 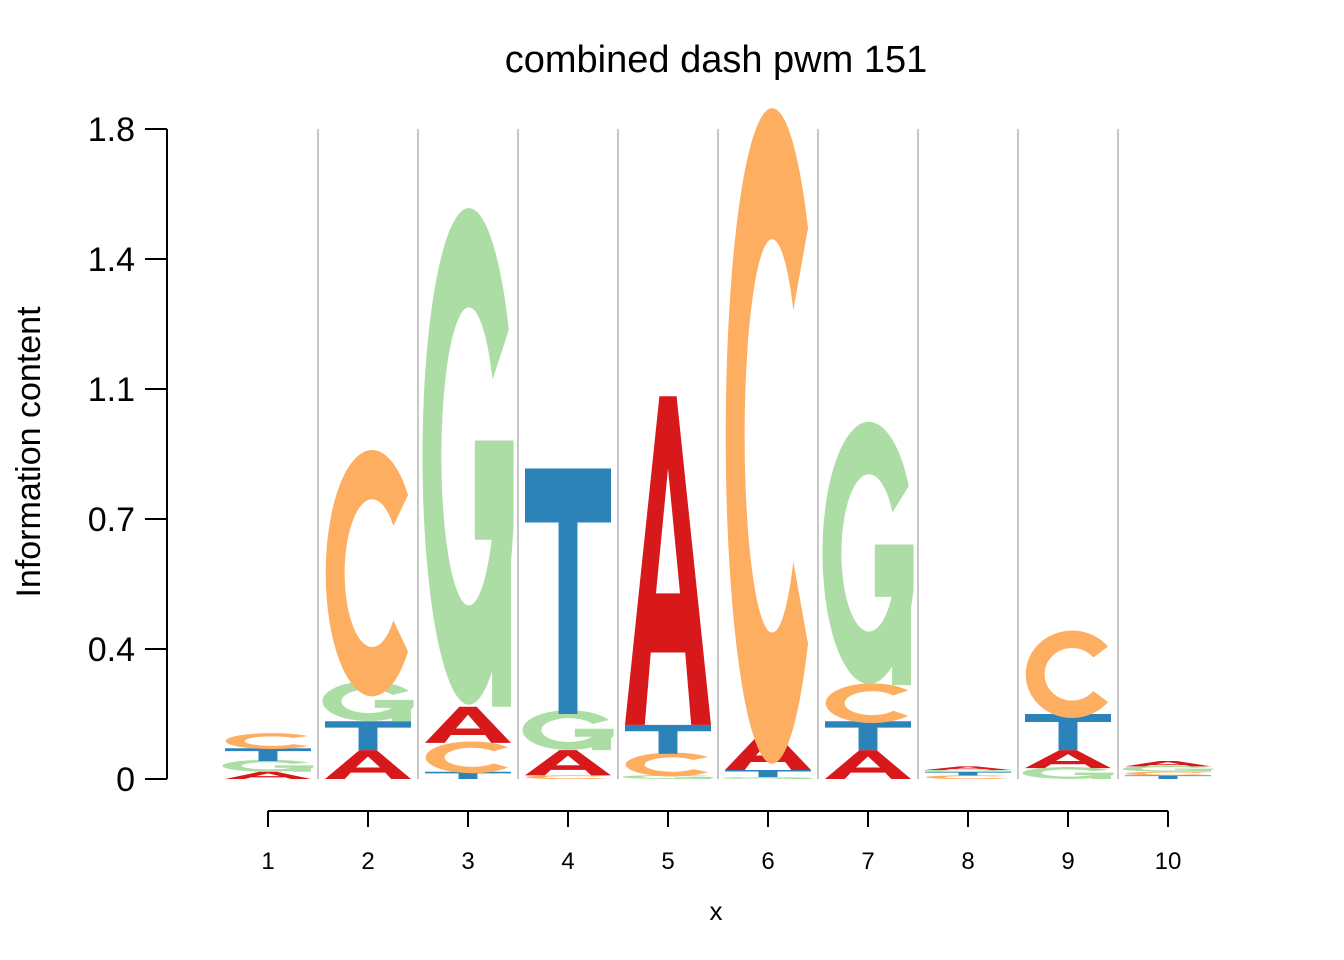 What do you see at coordinates (467, 861) in the screenshot?
I see `x-tick-label: 3` at bounding box center [467, 861].